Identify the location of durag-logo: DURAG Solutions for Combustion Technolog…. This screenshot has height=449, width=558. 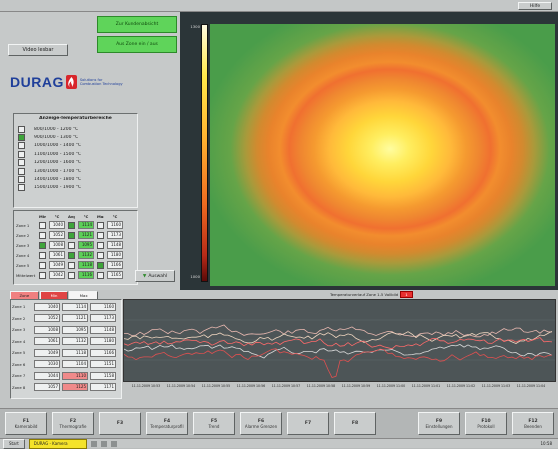
(70, 82).